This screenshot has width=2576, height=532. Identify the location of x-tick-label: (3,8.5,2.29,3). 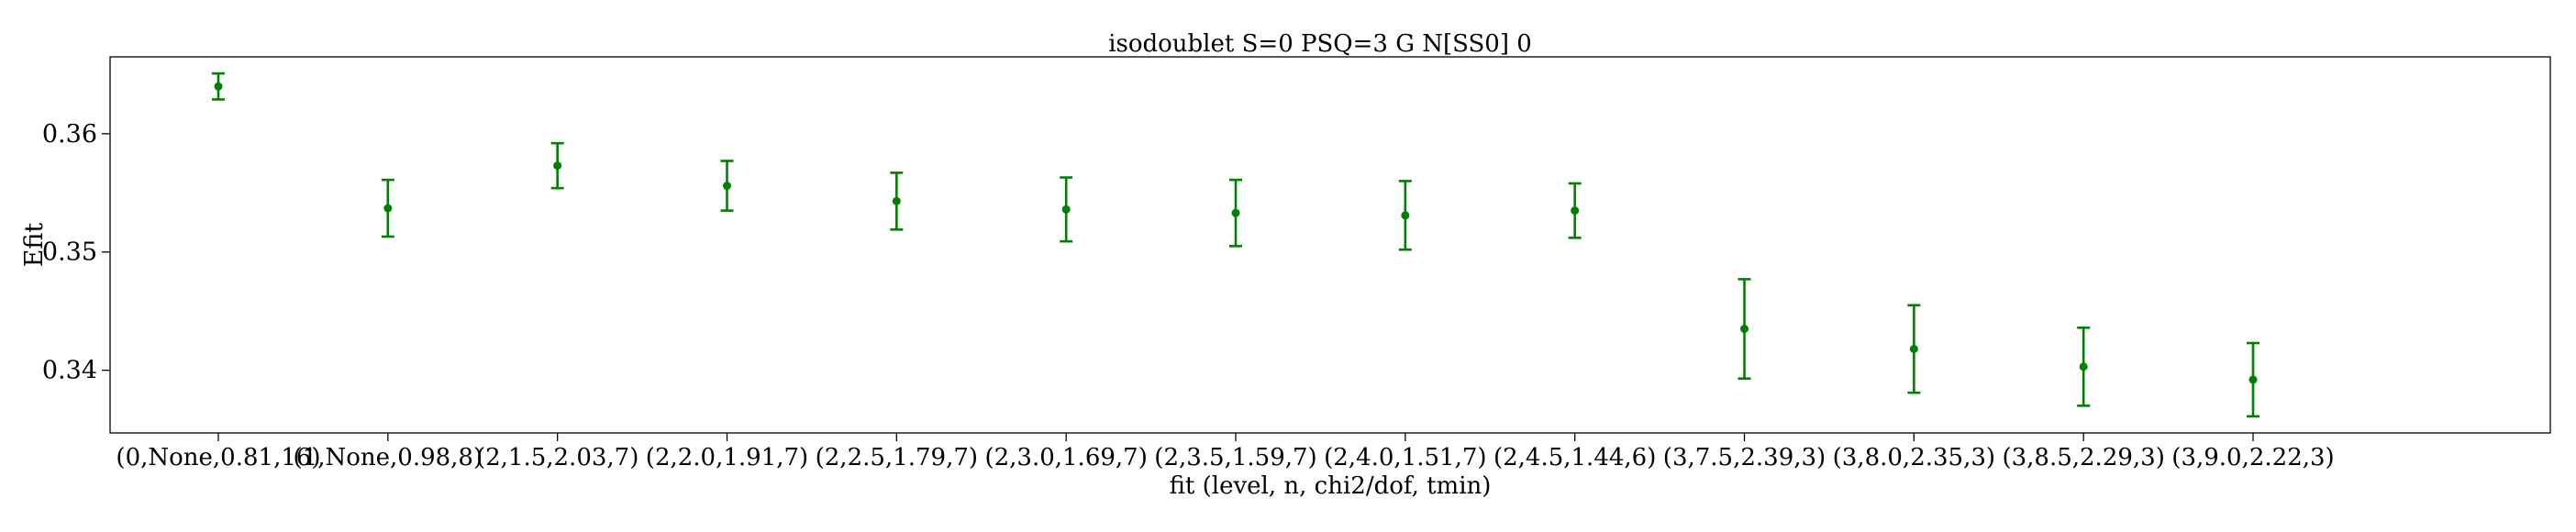
(2083, 457).